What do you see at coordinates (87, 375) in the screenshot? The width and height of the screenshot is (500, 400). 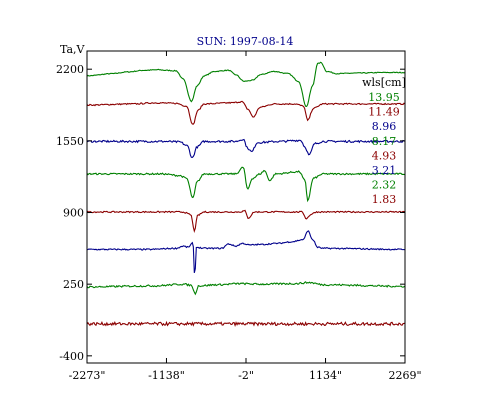 I see `x-tick-label: -2273"` at bounding box center [87, 375].